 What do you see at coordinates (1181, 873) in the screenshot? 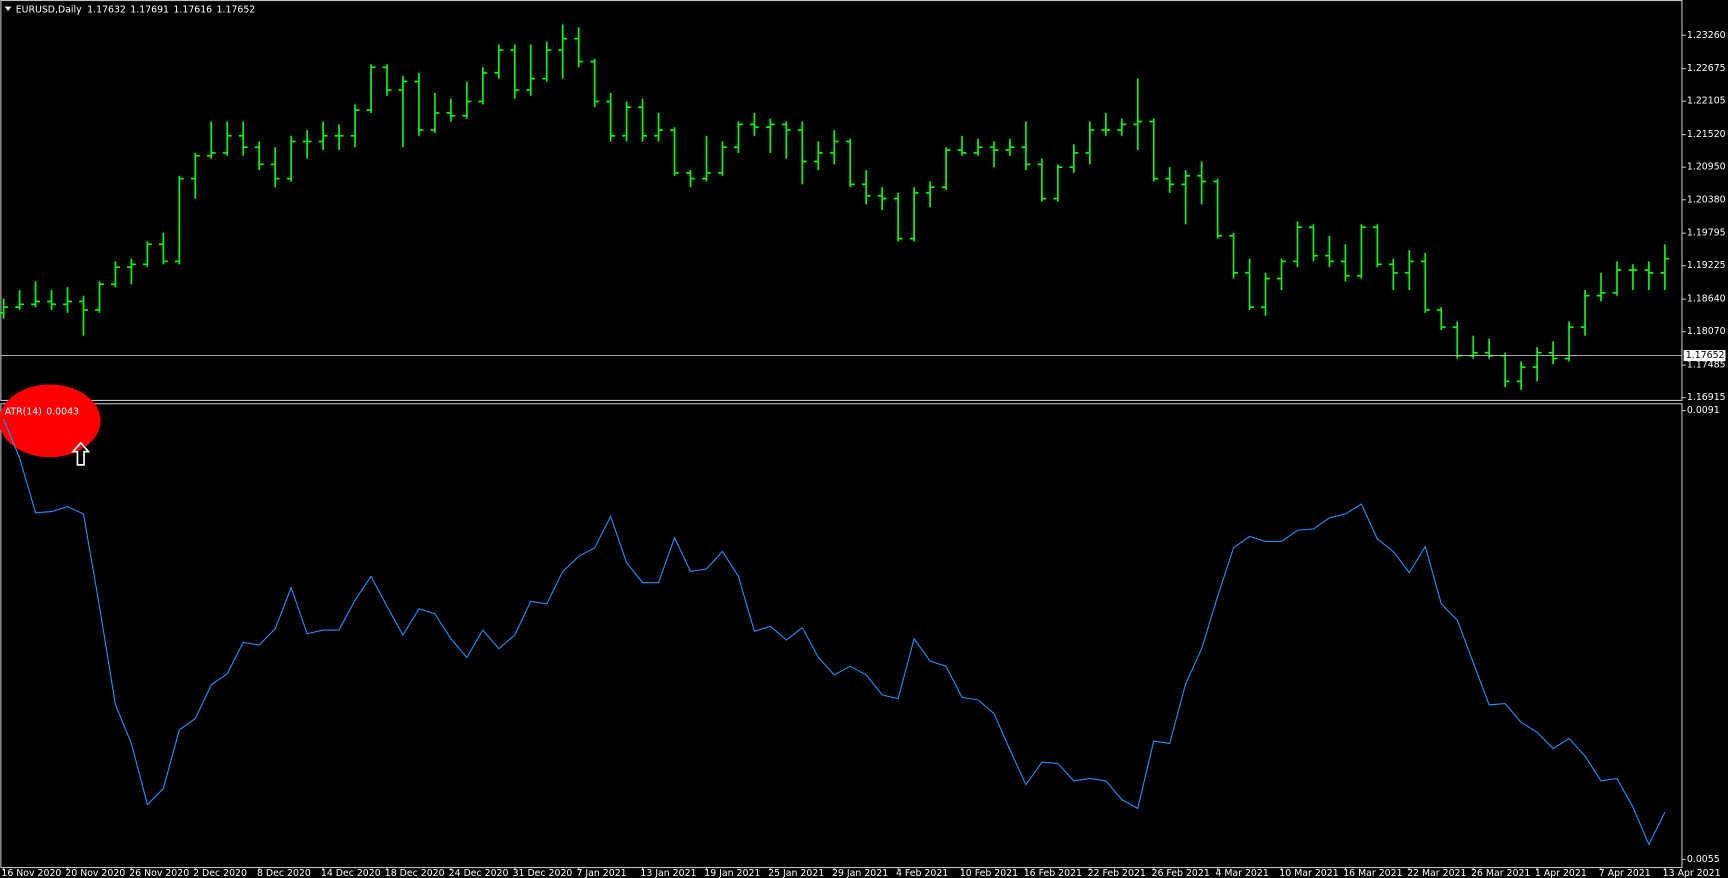
I see `x-tick-label: 26 Feb 2021` at bounding box center [1181, 873].